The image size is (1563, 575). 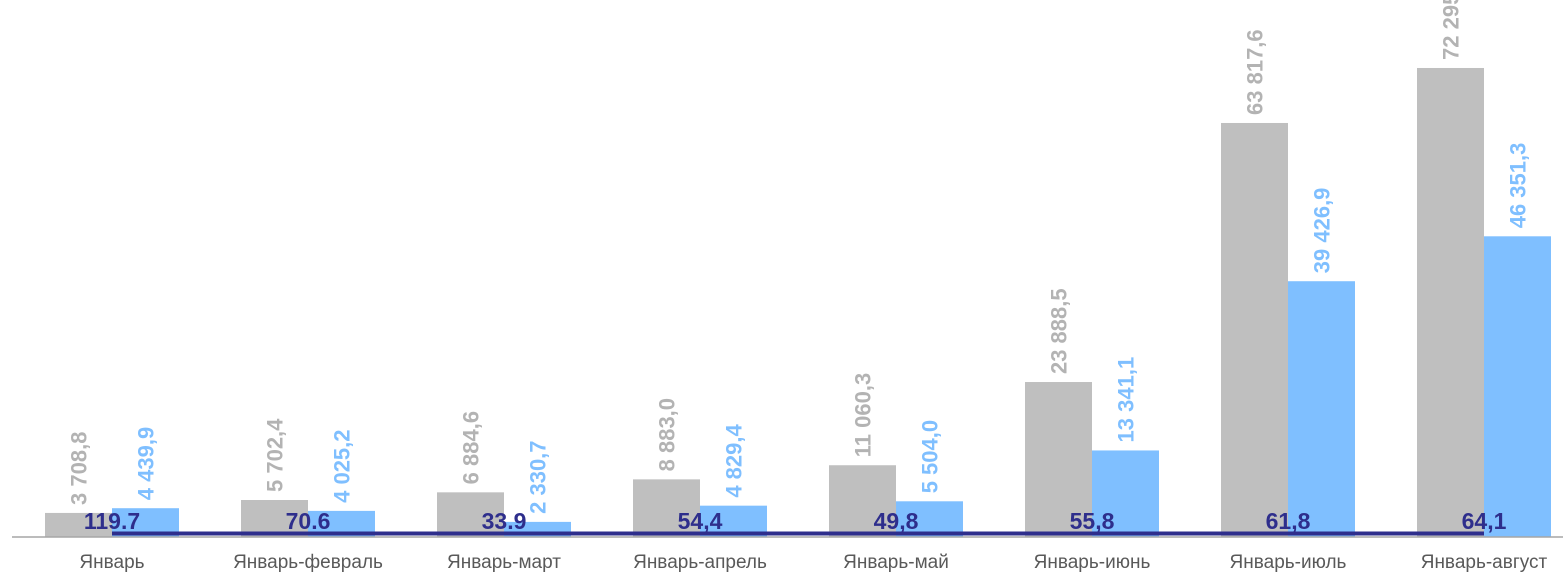 I want to click on bar-value-label: 8 883,0, so click(x=667, y=434).